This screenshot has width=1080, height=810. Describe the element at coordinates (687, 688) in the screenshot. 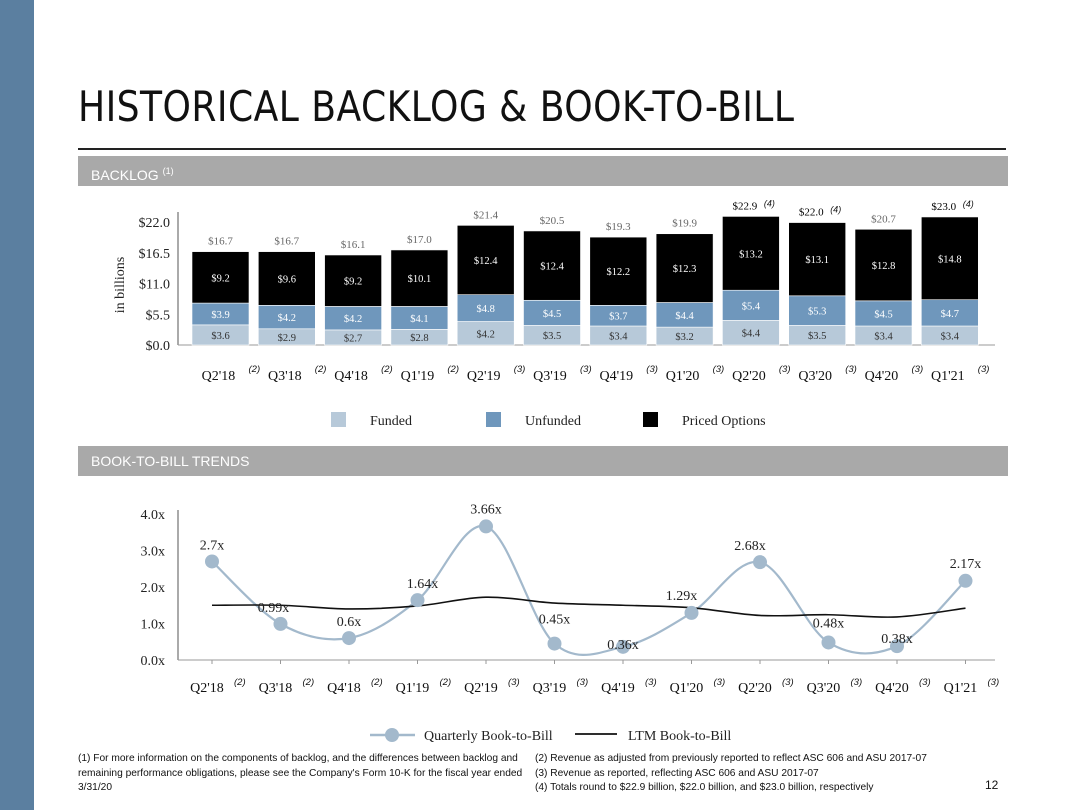

I see `btb-category-label: Q1'20` at that location.